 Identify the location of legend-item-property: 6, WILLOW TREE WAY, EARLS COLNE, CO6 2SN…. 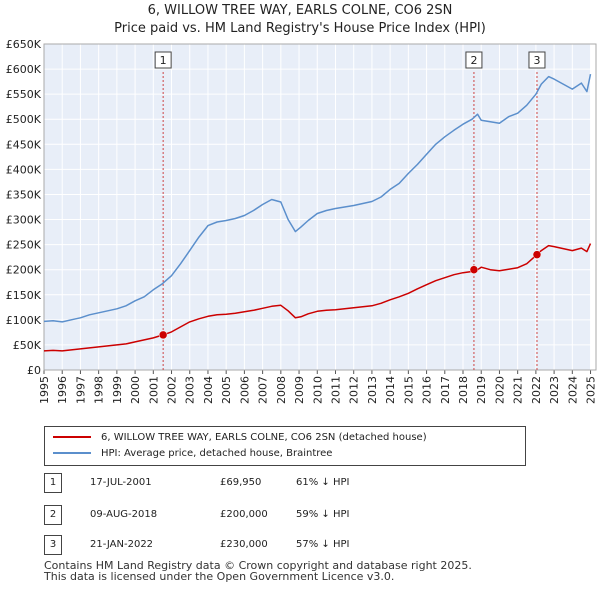
(240, 438).